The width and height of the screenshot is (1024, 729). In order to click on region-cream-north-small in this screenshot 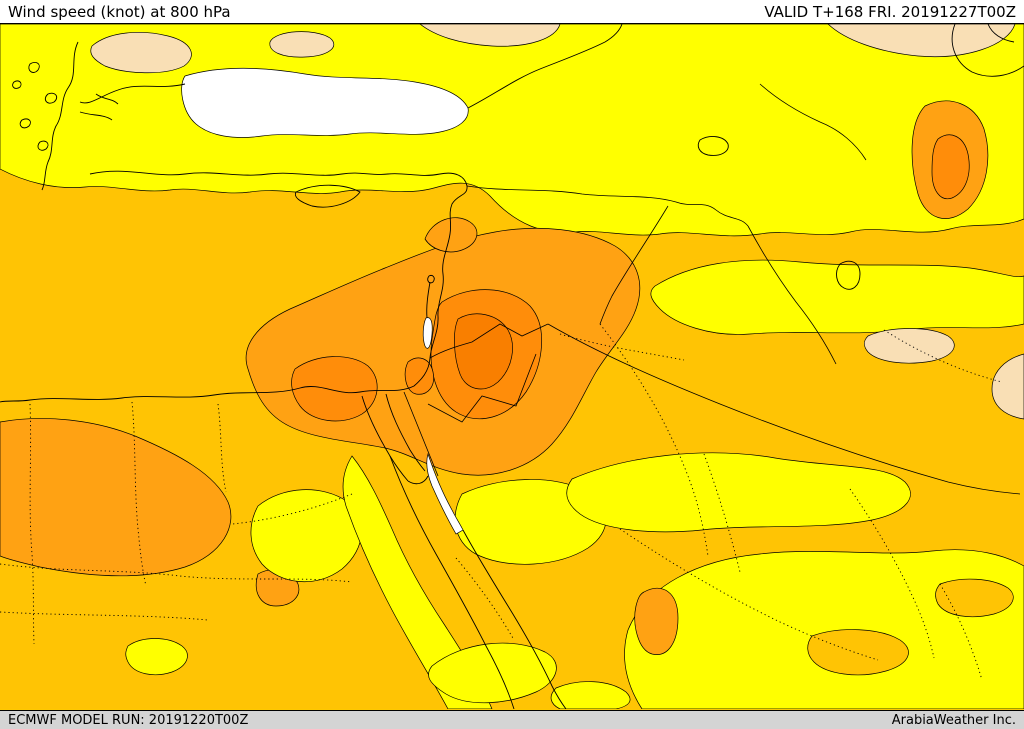, I will do `click(302, 44)`.